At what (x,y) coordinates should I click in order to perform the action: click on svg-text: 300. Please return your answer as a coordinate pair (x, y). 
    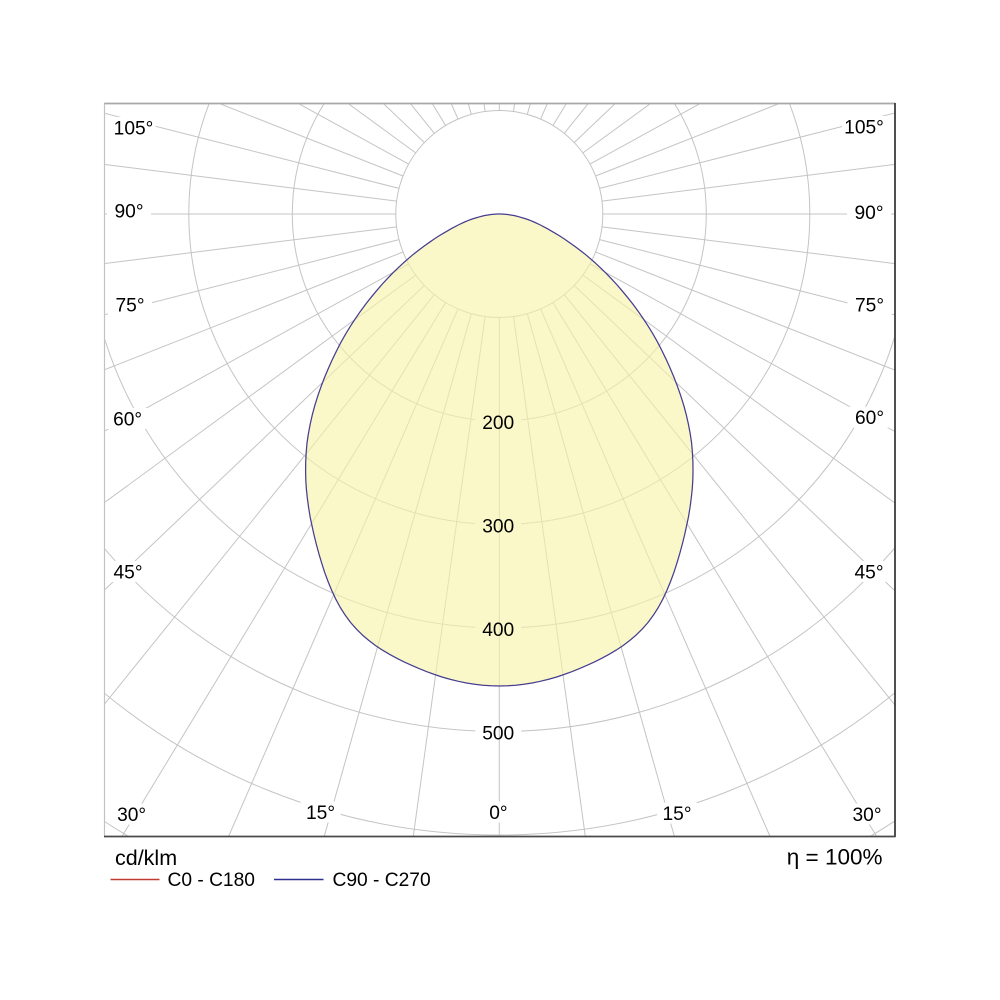
    Looking at the image, I should click on (498, 526).